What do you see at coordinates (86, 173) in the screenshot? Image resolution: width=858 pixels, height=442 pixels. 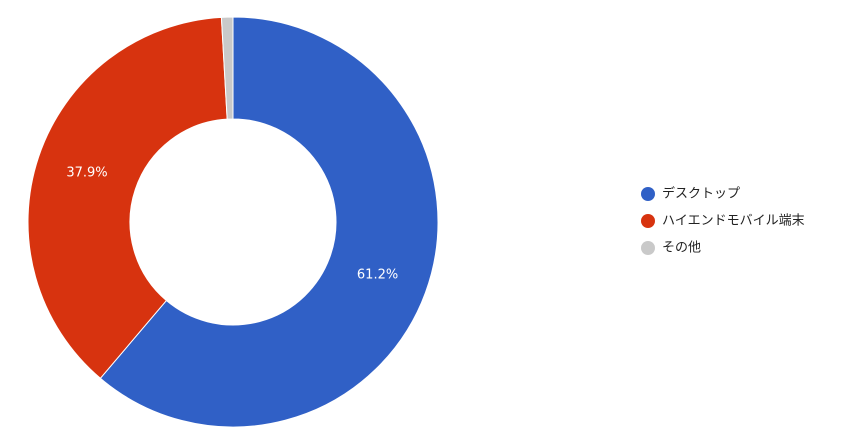 I see `slice-label: 37.9%` at bounding box center [86, 173].